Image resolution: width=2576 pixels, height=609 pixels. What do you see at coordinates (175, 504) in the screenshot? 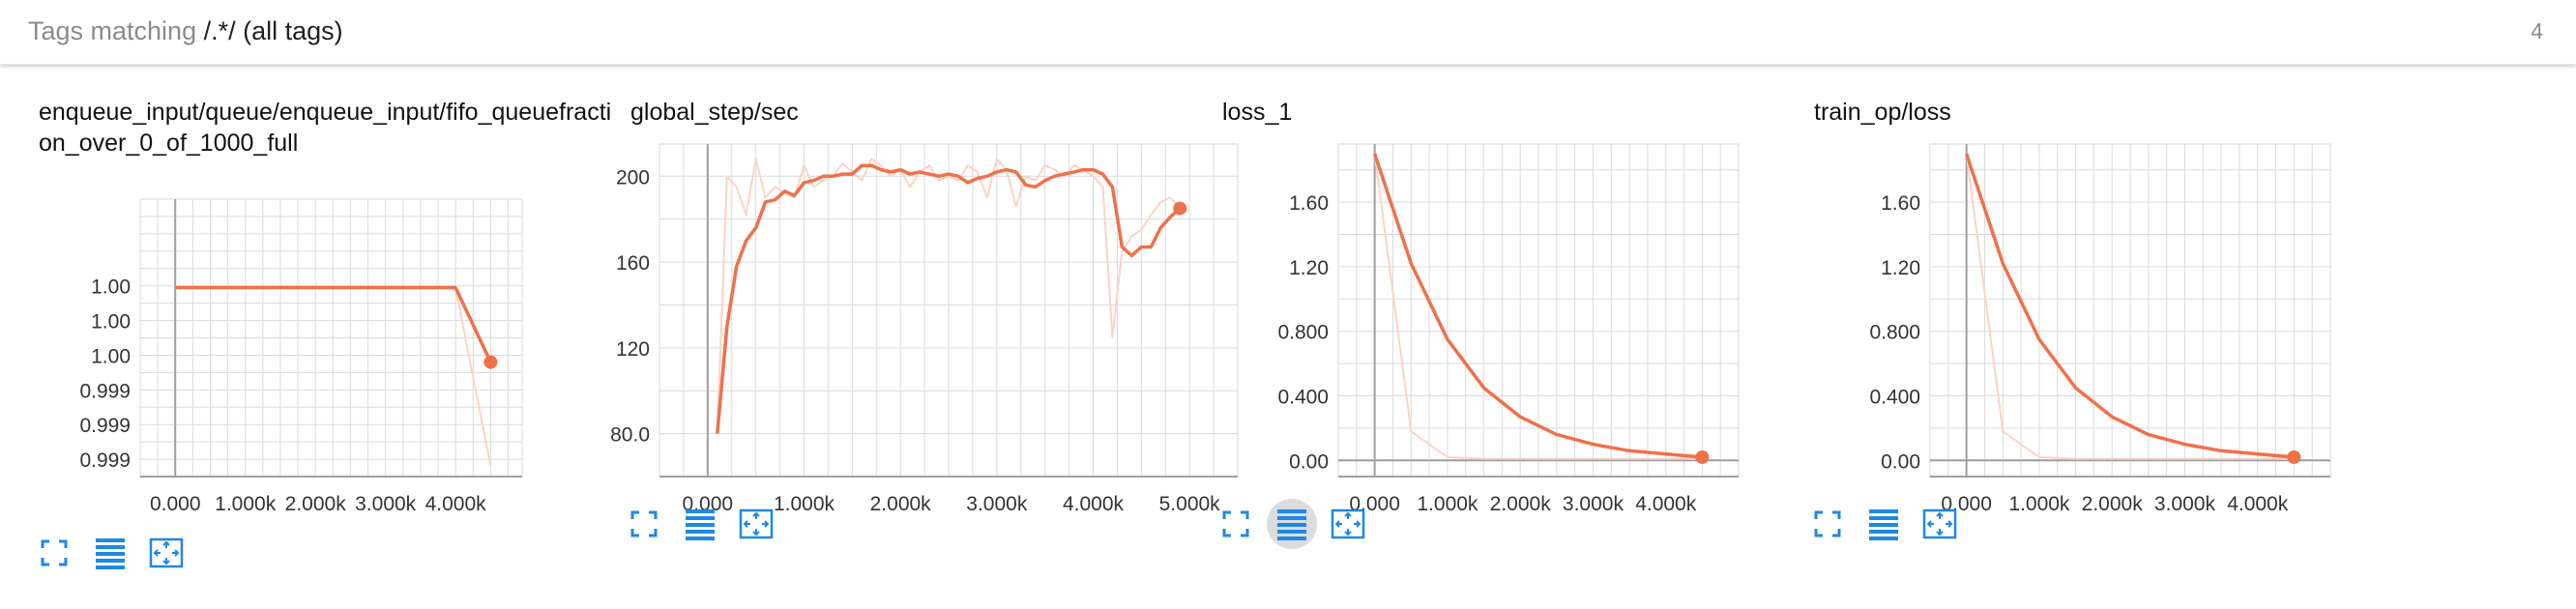
I see `x-tick-label: 0.000` at bounding box center [175, 504].